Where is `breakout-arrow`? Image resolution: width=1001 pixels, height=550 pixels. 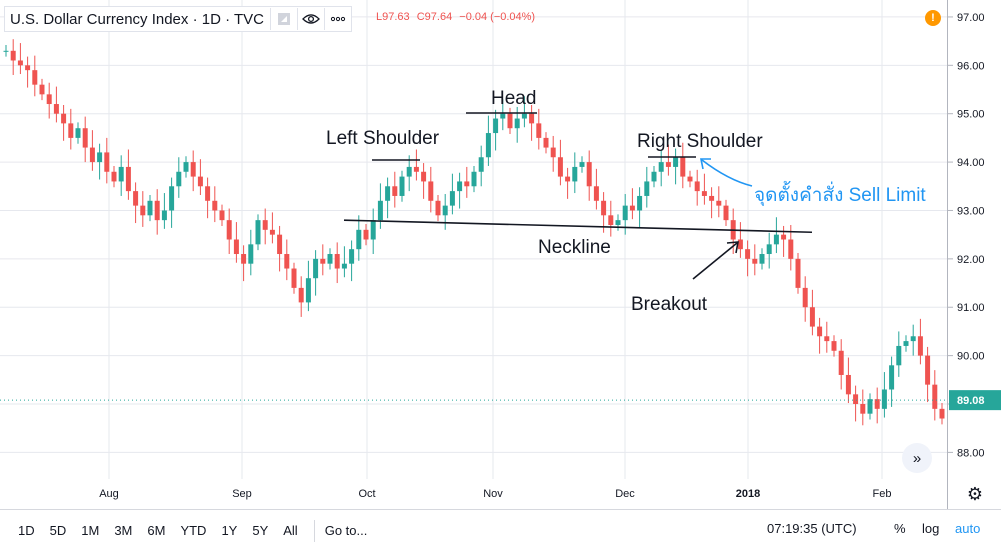
breakout-arrow is located at coordinates (715, 261).